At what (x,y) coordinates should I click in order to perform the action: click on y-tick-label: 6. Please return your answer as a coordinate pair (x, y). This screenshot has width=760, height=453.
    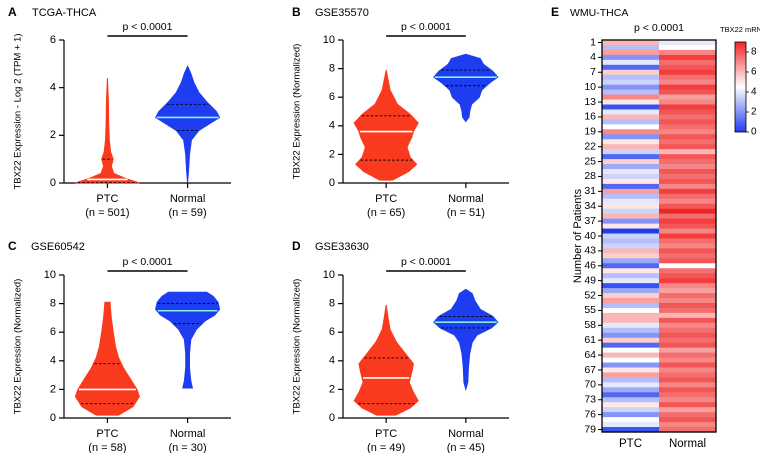
    Looking at the image, I should click on (332, 97).